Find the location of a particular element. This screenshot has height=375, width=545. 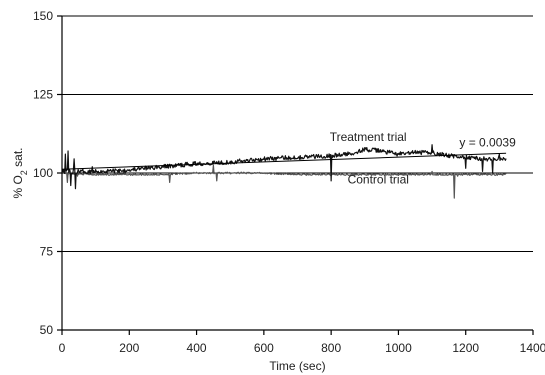

annotations: Treatment trial Control trial y = 0.0039 is located at coordinates (423, 158).